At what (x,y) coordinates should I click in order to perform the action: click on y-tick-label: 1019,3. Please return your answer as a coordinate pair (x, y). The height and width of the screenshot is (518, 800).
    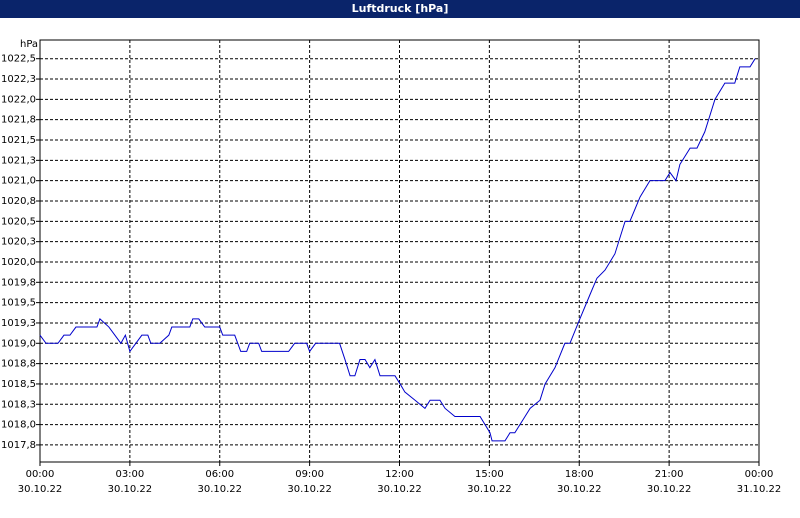
    Looking at the image, I should click on (18, 323).